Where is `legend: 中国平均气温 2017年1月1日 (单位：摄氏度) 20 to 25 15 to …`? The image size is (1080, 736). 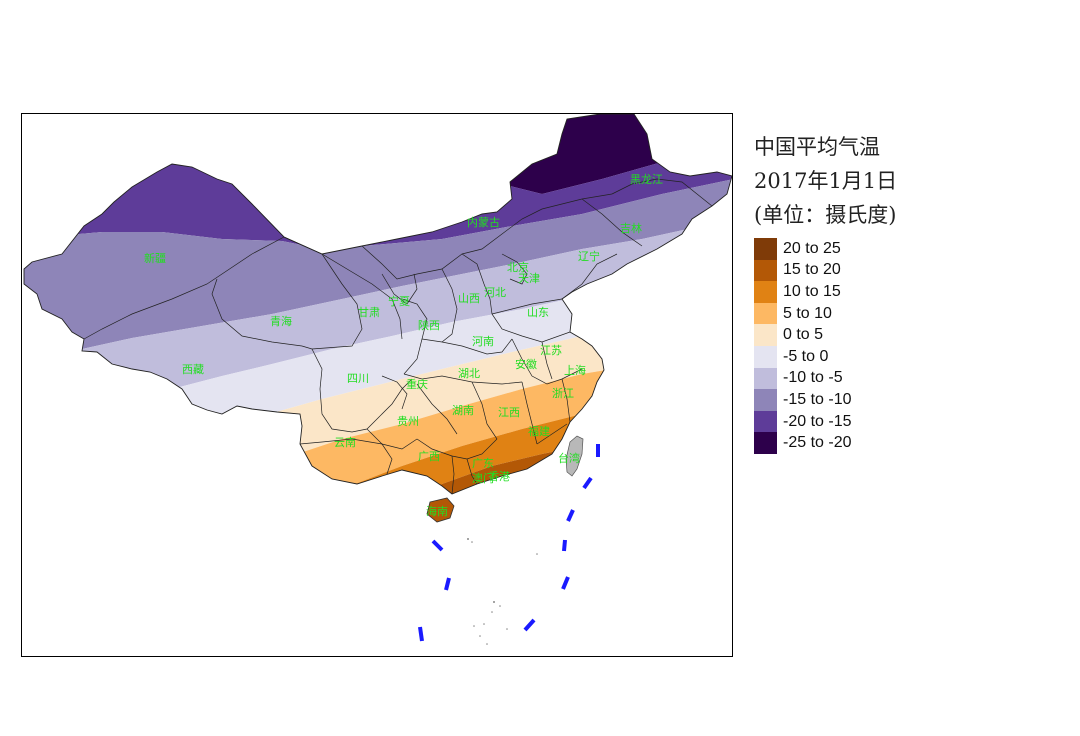 legend: 中国平均气温 2017年1月1日 (单位：摄氏度) 20 to 25 15 to … is located at coordinates (854, 292).